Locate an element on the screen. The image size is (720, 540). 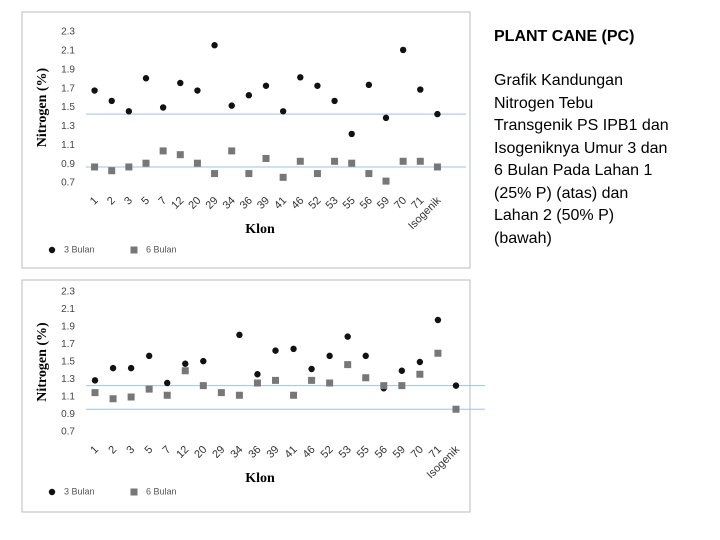
y-tick-label: 1.9 is located at coordinates (68, 69).